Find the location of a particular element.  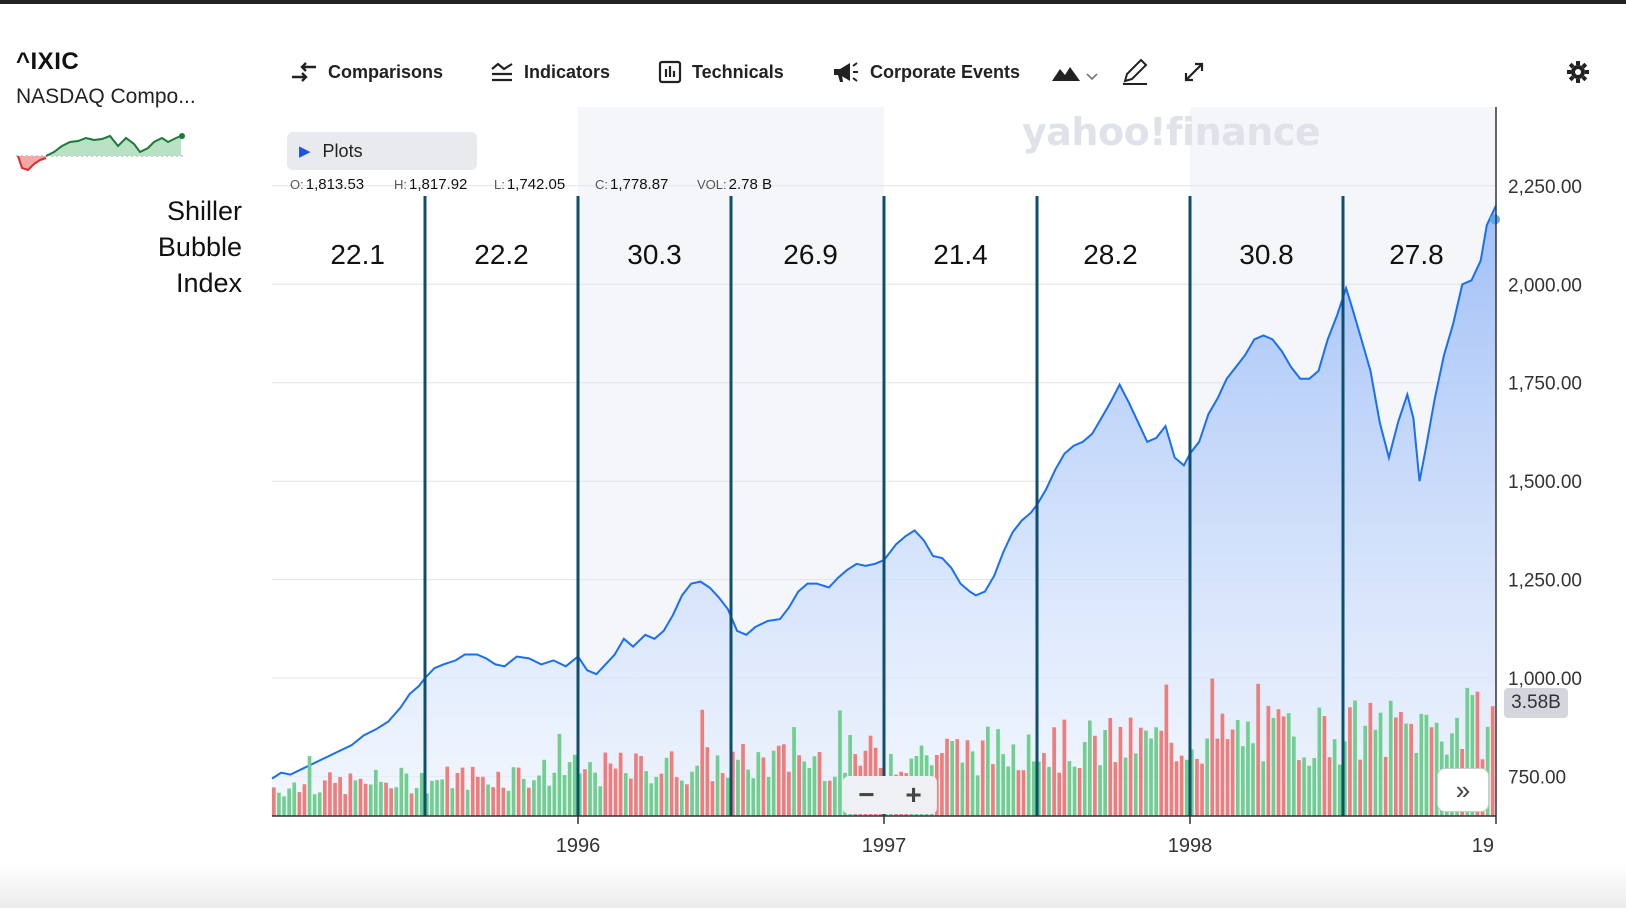

zoom-out-button: − is located at coordinates (866, 794).